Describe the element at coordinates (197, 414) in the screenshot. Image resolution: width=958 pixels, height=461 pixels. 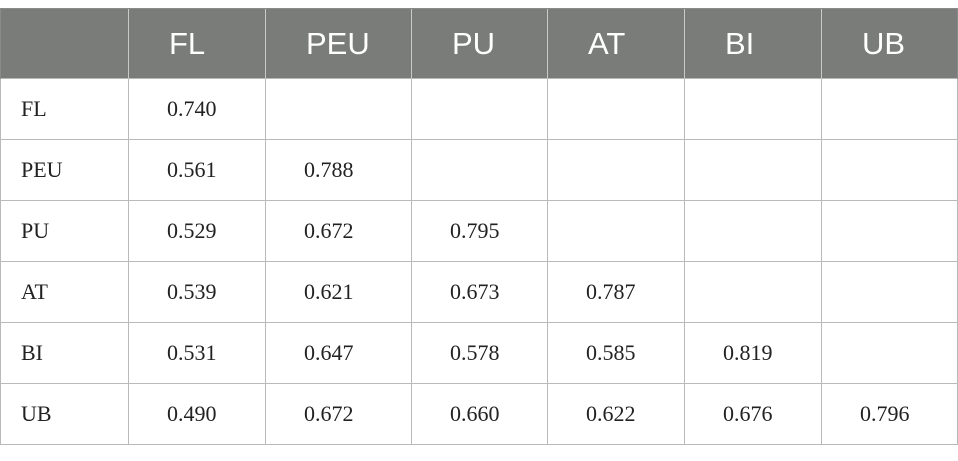
I see `table-cell: 0.490` at that location.